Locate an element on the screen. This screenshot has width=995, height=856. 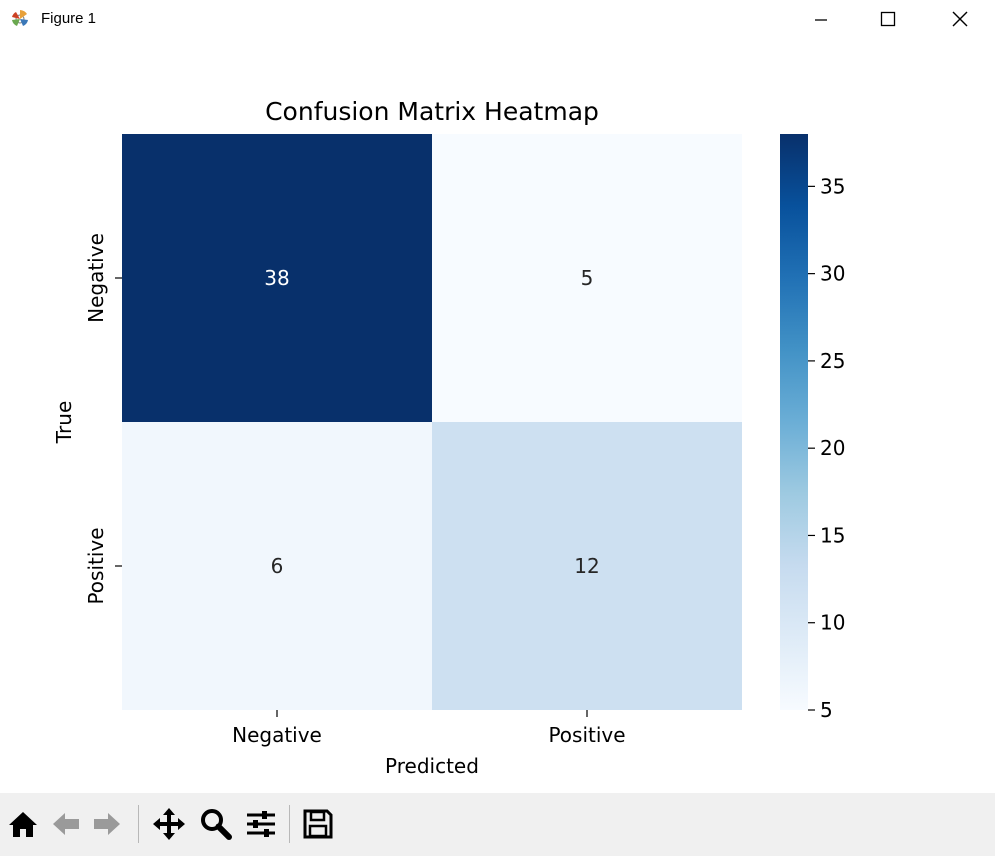
cell-annotation: 38 is located at coordinates (276, 278).